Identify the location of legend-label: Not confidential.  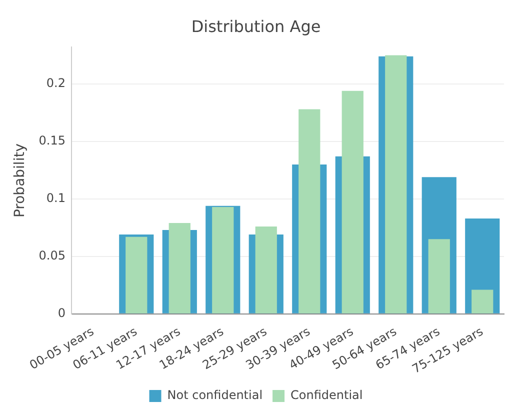
(215, 395).